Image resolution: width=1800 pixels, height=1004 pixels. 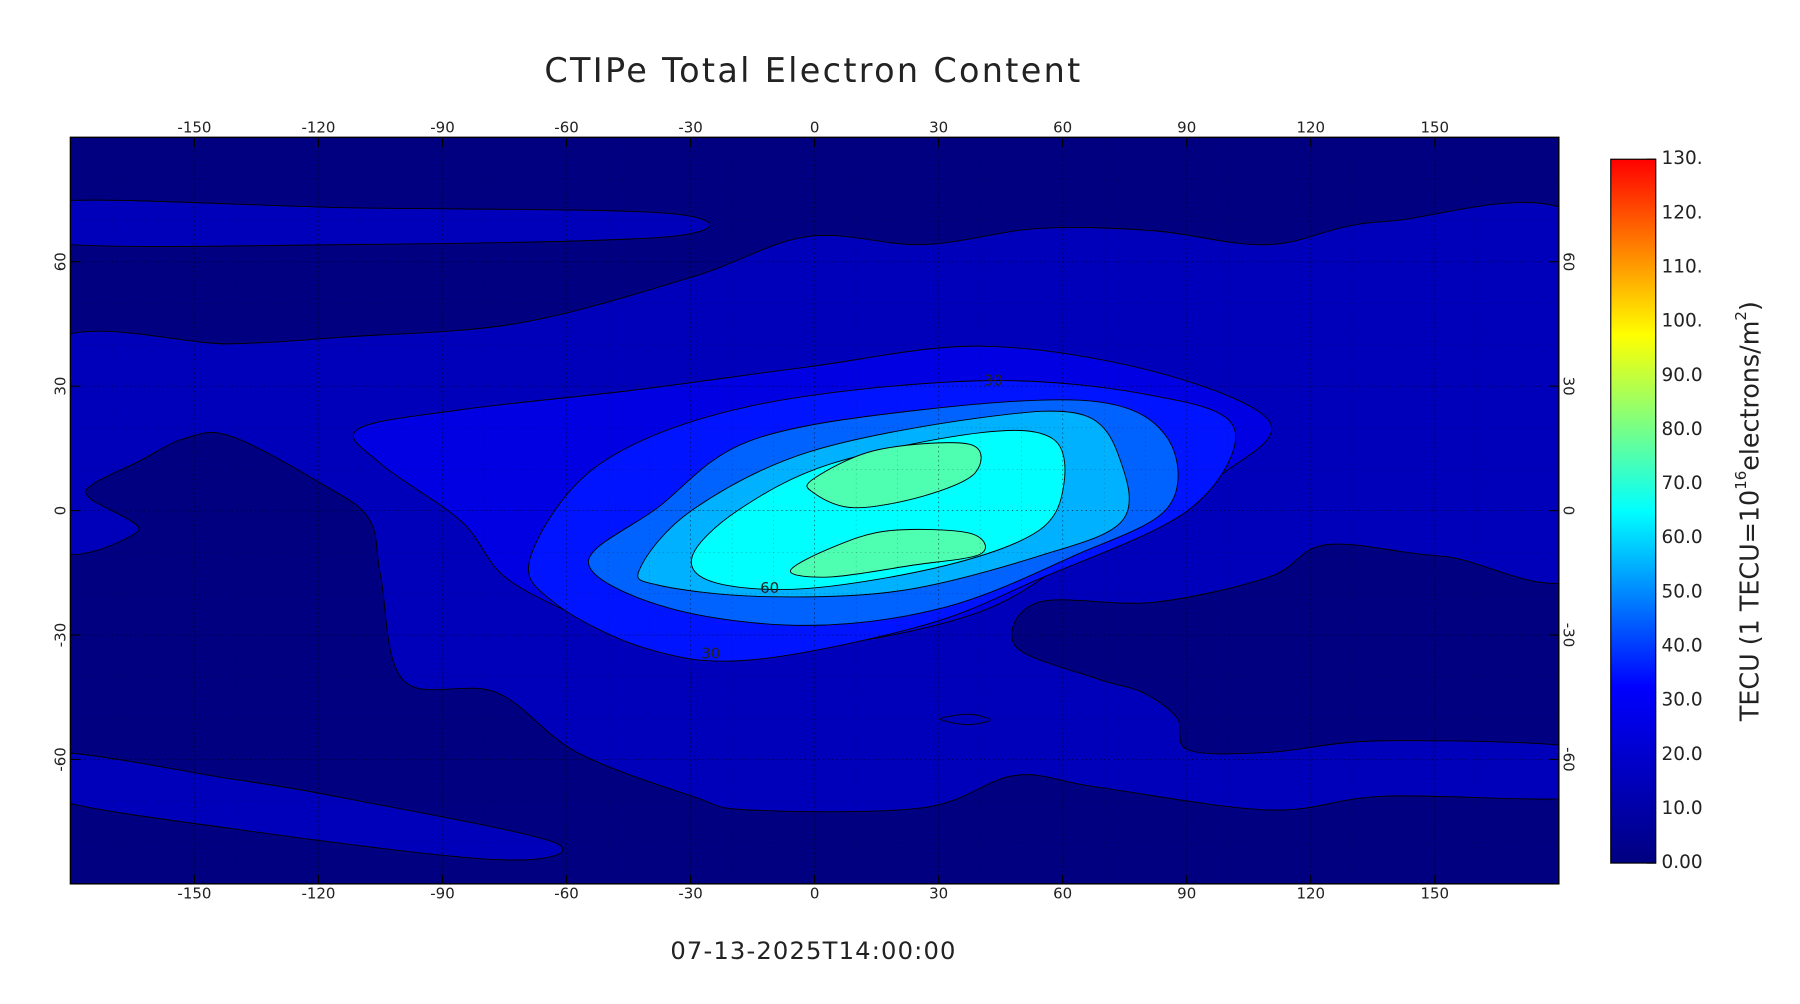 I want to click on colorbar-tick-label: 20.0, so click(x=1682, y=754).